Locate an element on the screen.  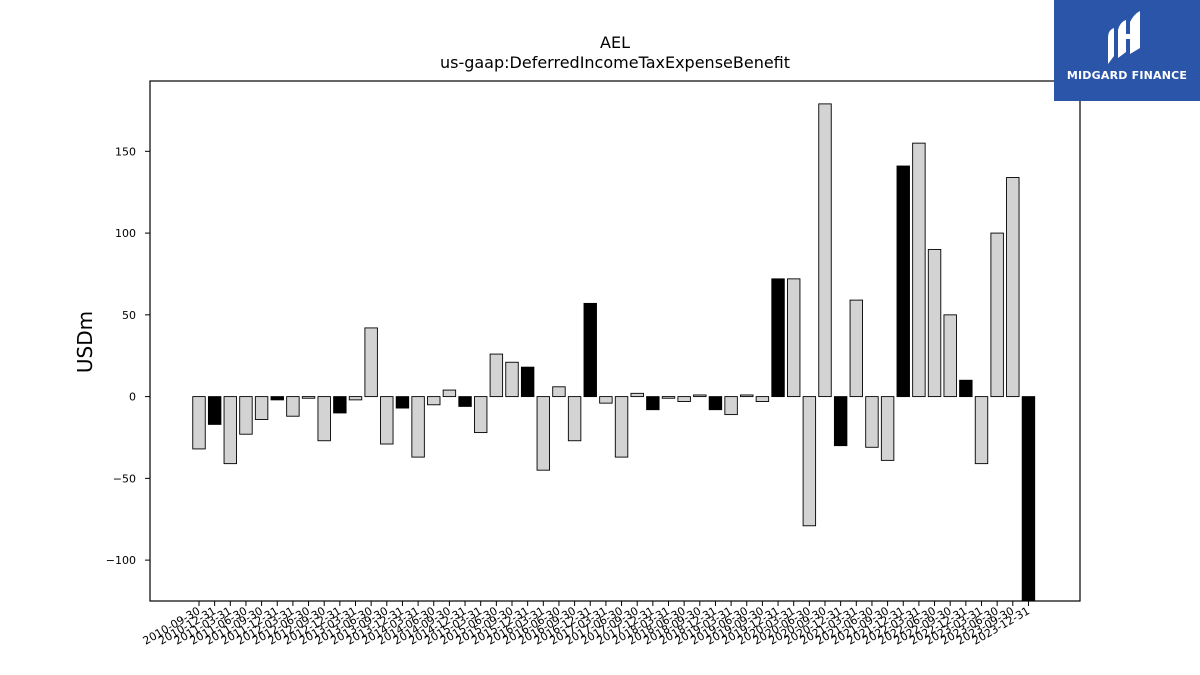
y-tick-label: 50 is located at coordinates (129, 315).